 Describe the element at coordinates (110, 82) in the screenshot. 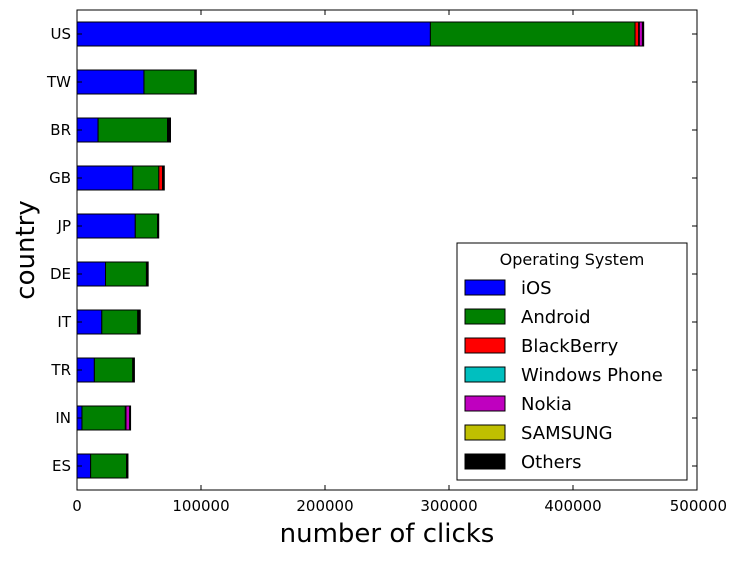

I see `bar-tw-ios` at that location.